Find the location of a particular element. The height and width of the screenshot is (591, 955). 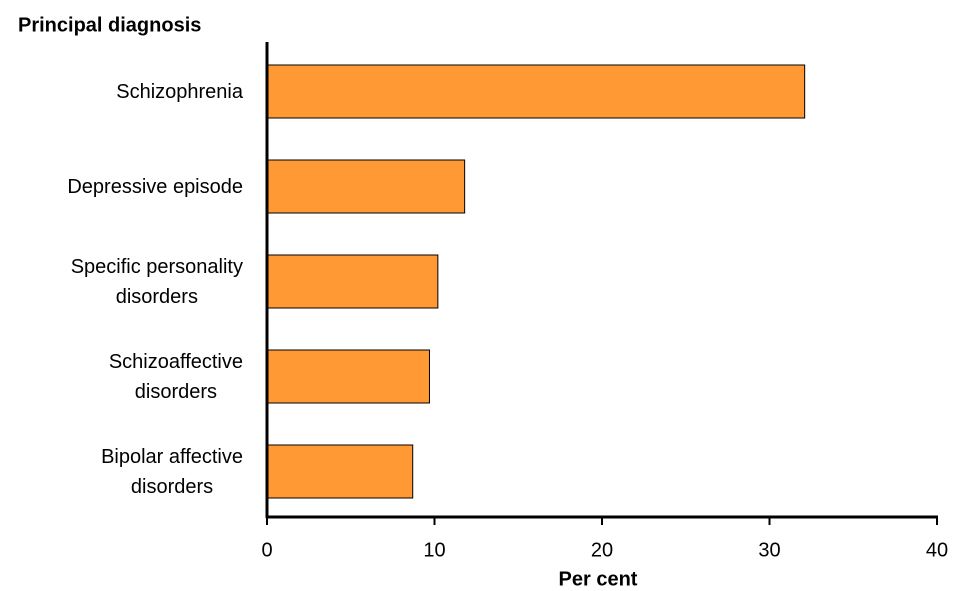

y-tick-label: Bipolar affective disorders is located at coordinates (172, 471).